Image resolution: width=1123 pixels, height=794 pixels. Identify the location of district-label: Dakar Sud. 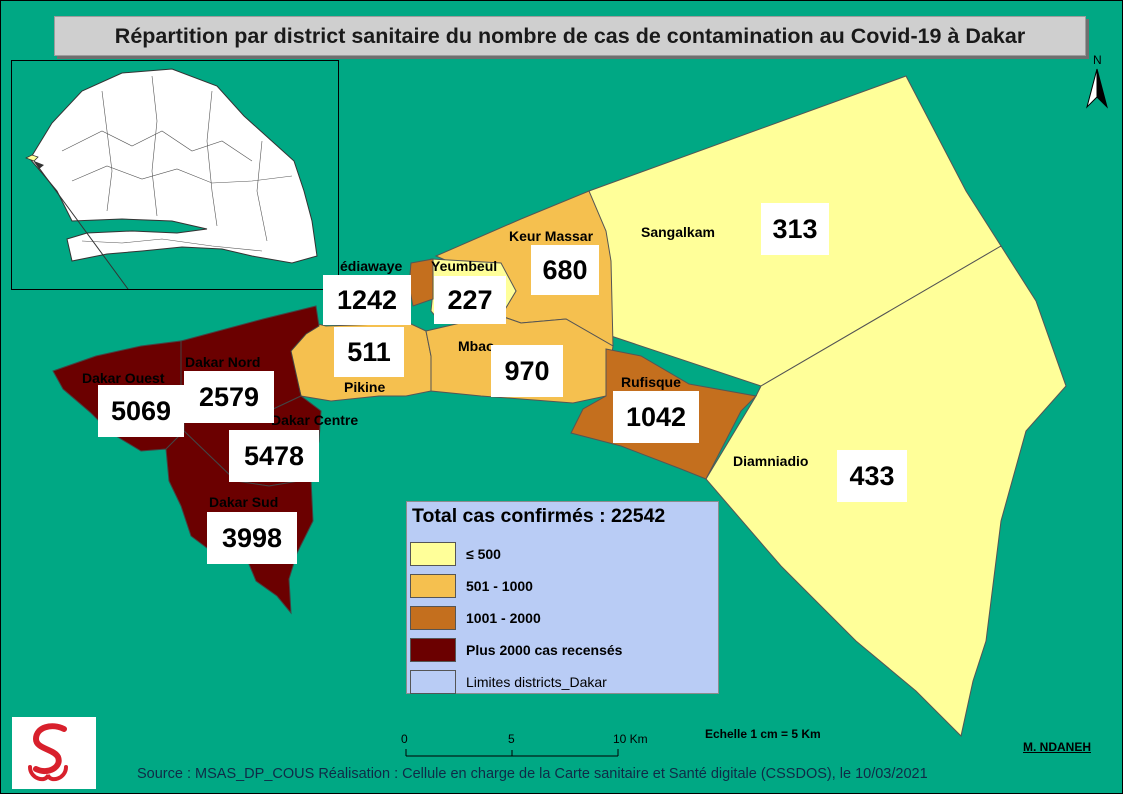
(244, 502).